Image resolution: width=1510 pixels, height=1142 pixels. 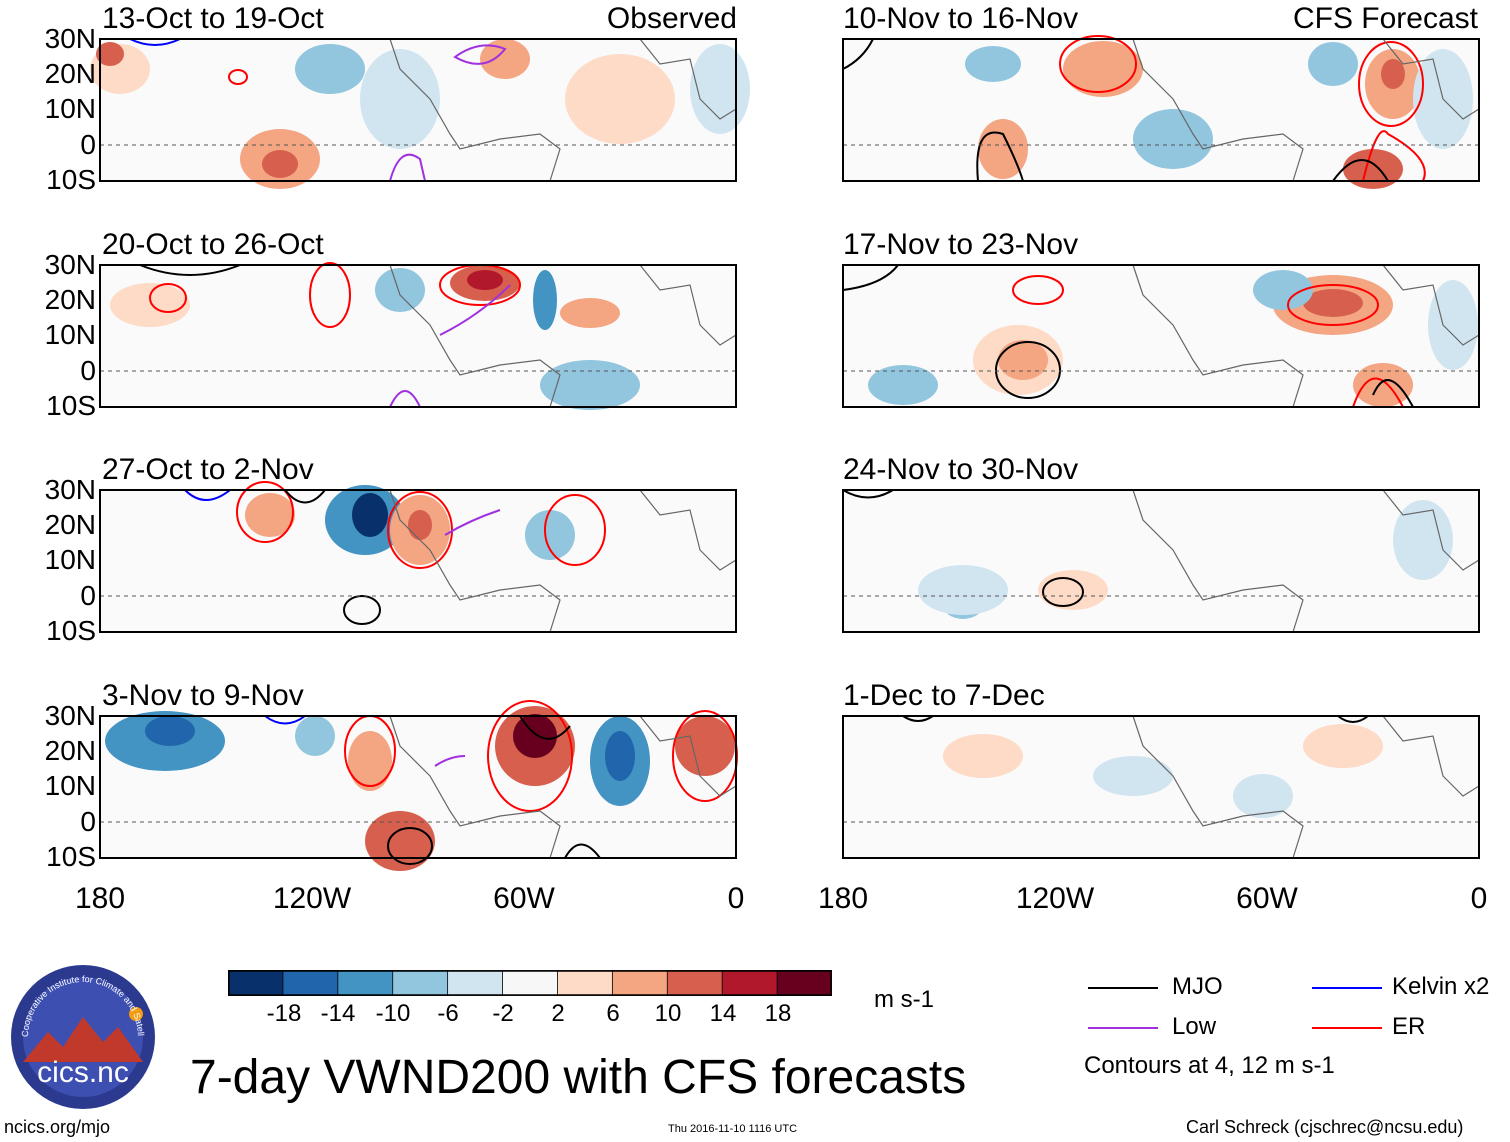 What do you see at coordinates (723, 1013) in the screenshot?
I see `colorbar-label: 14` at bounding box center [723, 1013].